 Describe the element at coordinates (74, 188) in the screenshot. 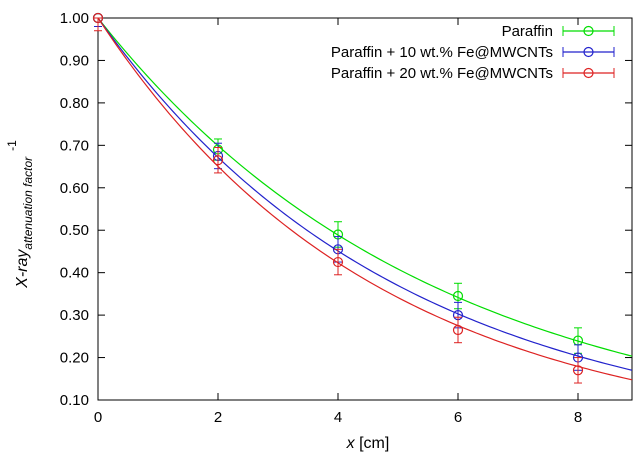

I see `y-tick-label: 0.60` at that location.